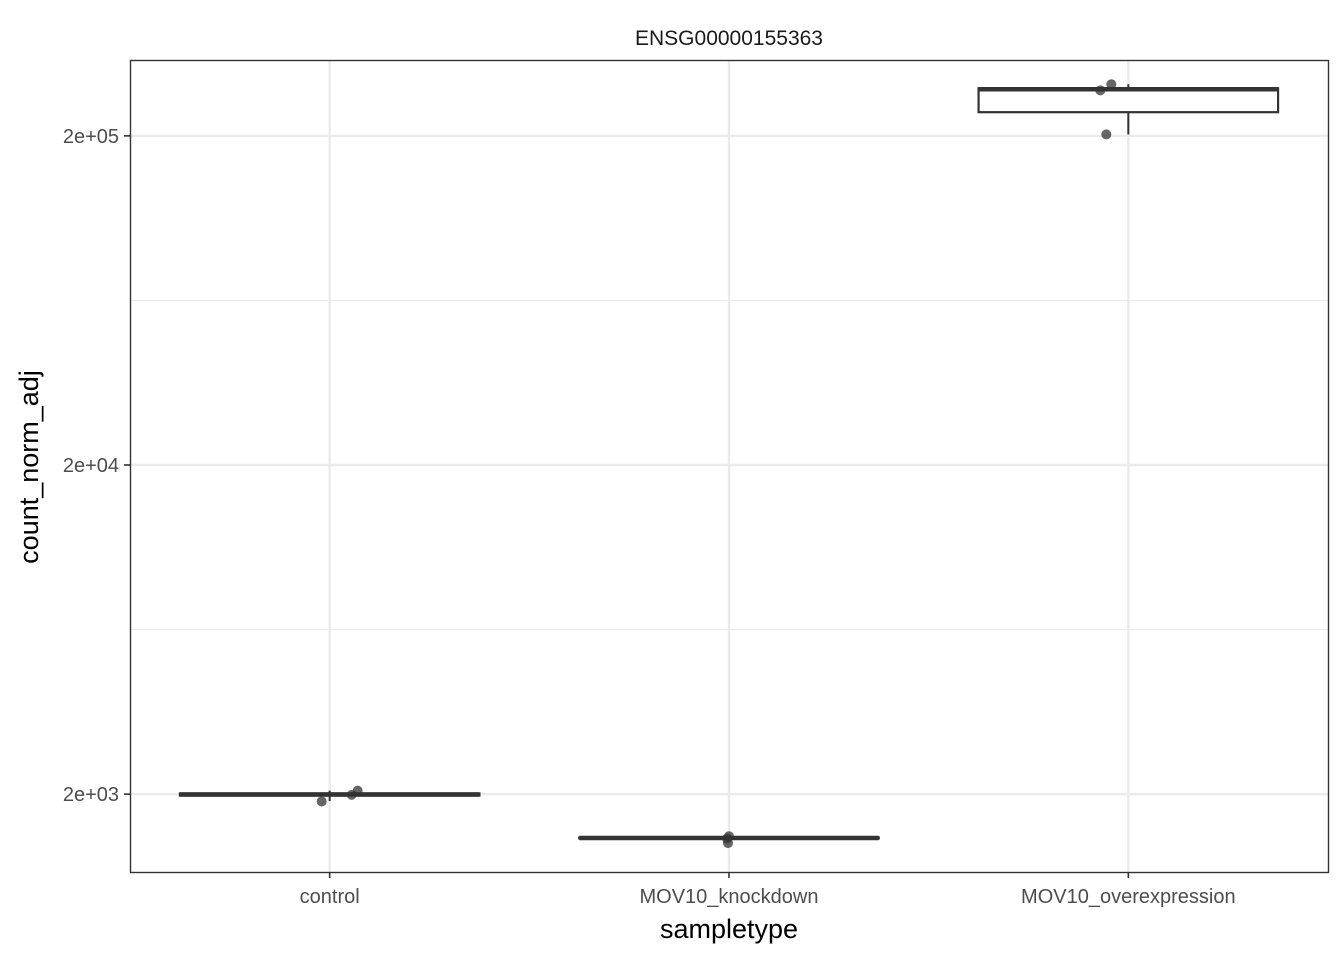 The height and width of the screenshot is (960, 1344). I want to click on x-axis-title: sampletype, so click(729, 929).